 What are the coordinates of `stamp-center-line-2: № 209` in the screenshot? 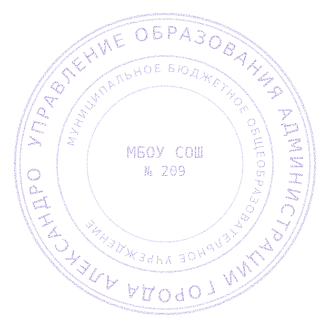 It's located at (165, 172).